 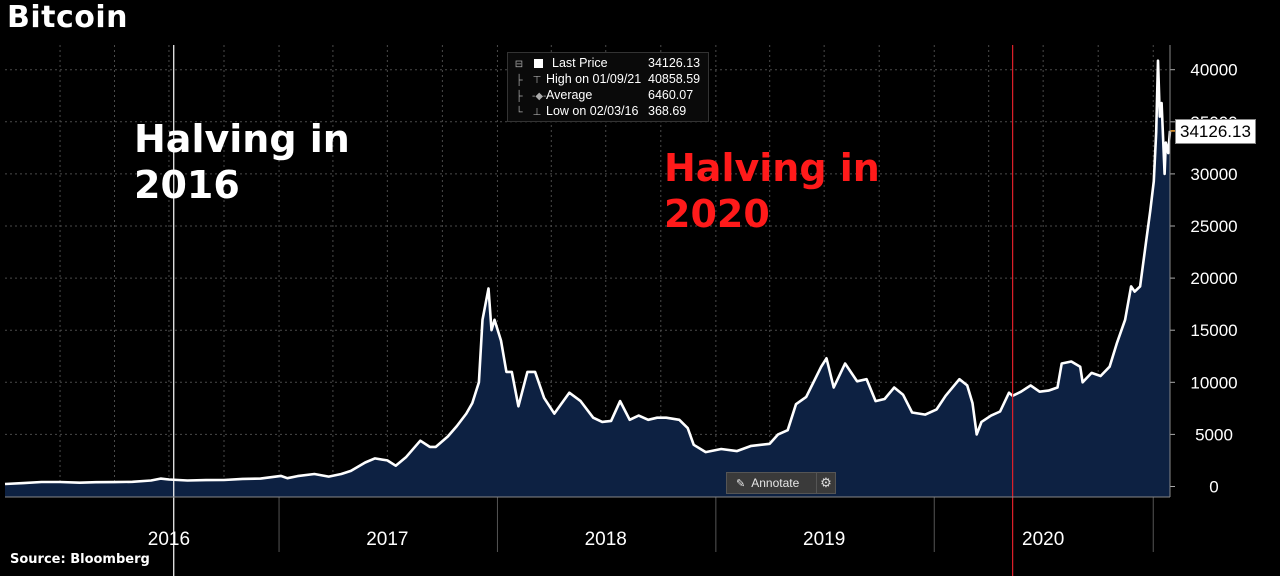 I want to click on gear-icon: ⚙, so click(x=826, y=482).